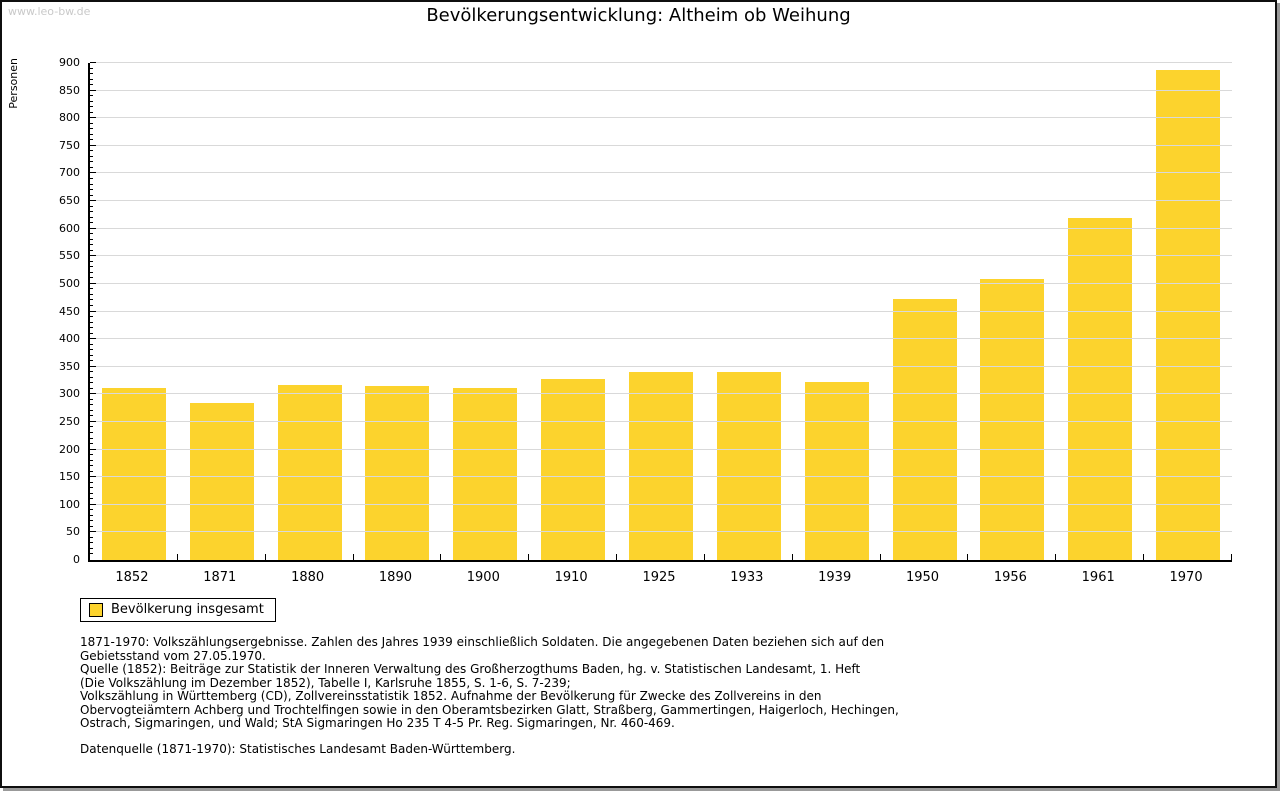  I want to click on watermark: www.leo-bw.de, so click(49, 11).